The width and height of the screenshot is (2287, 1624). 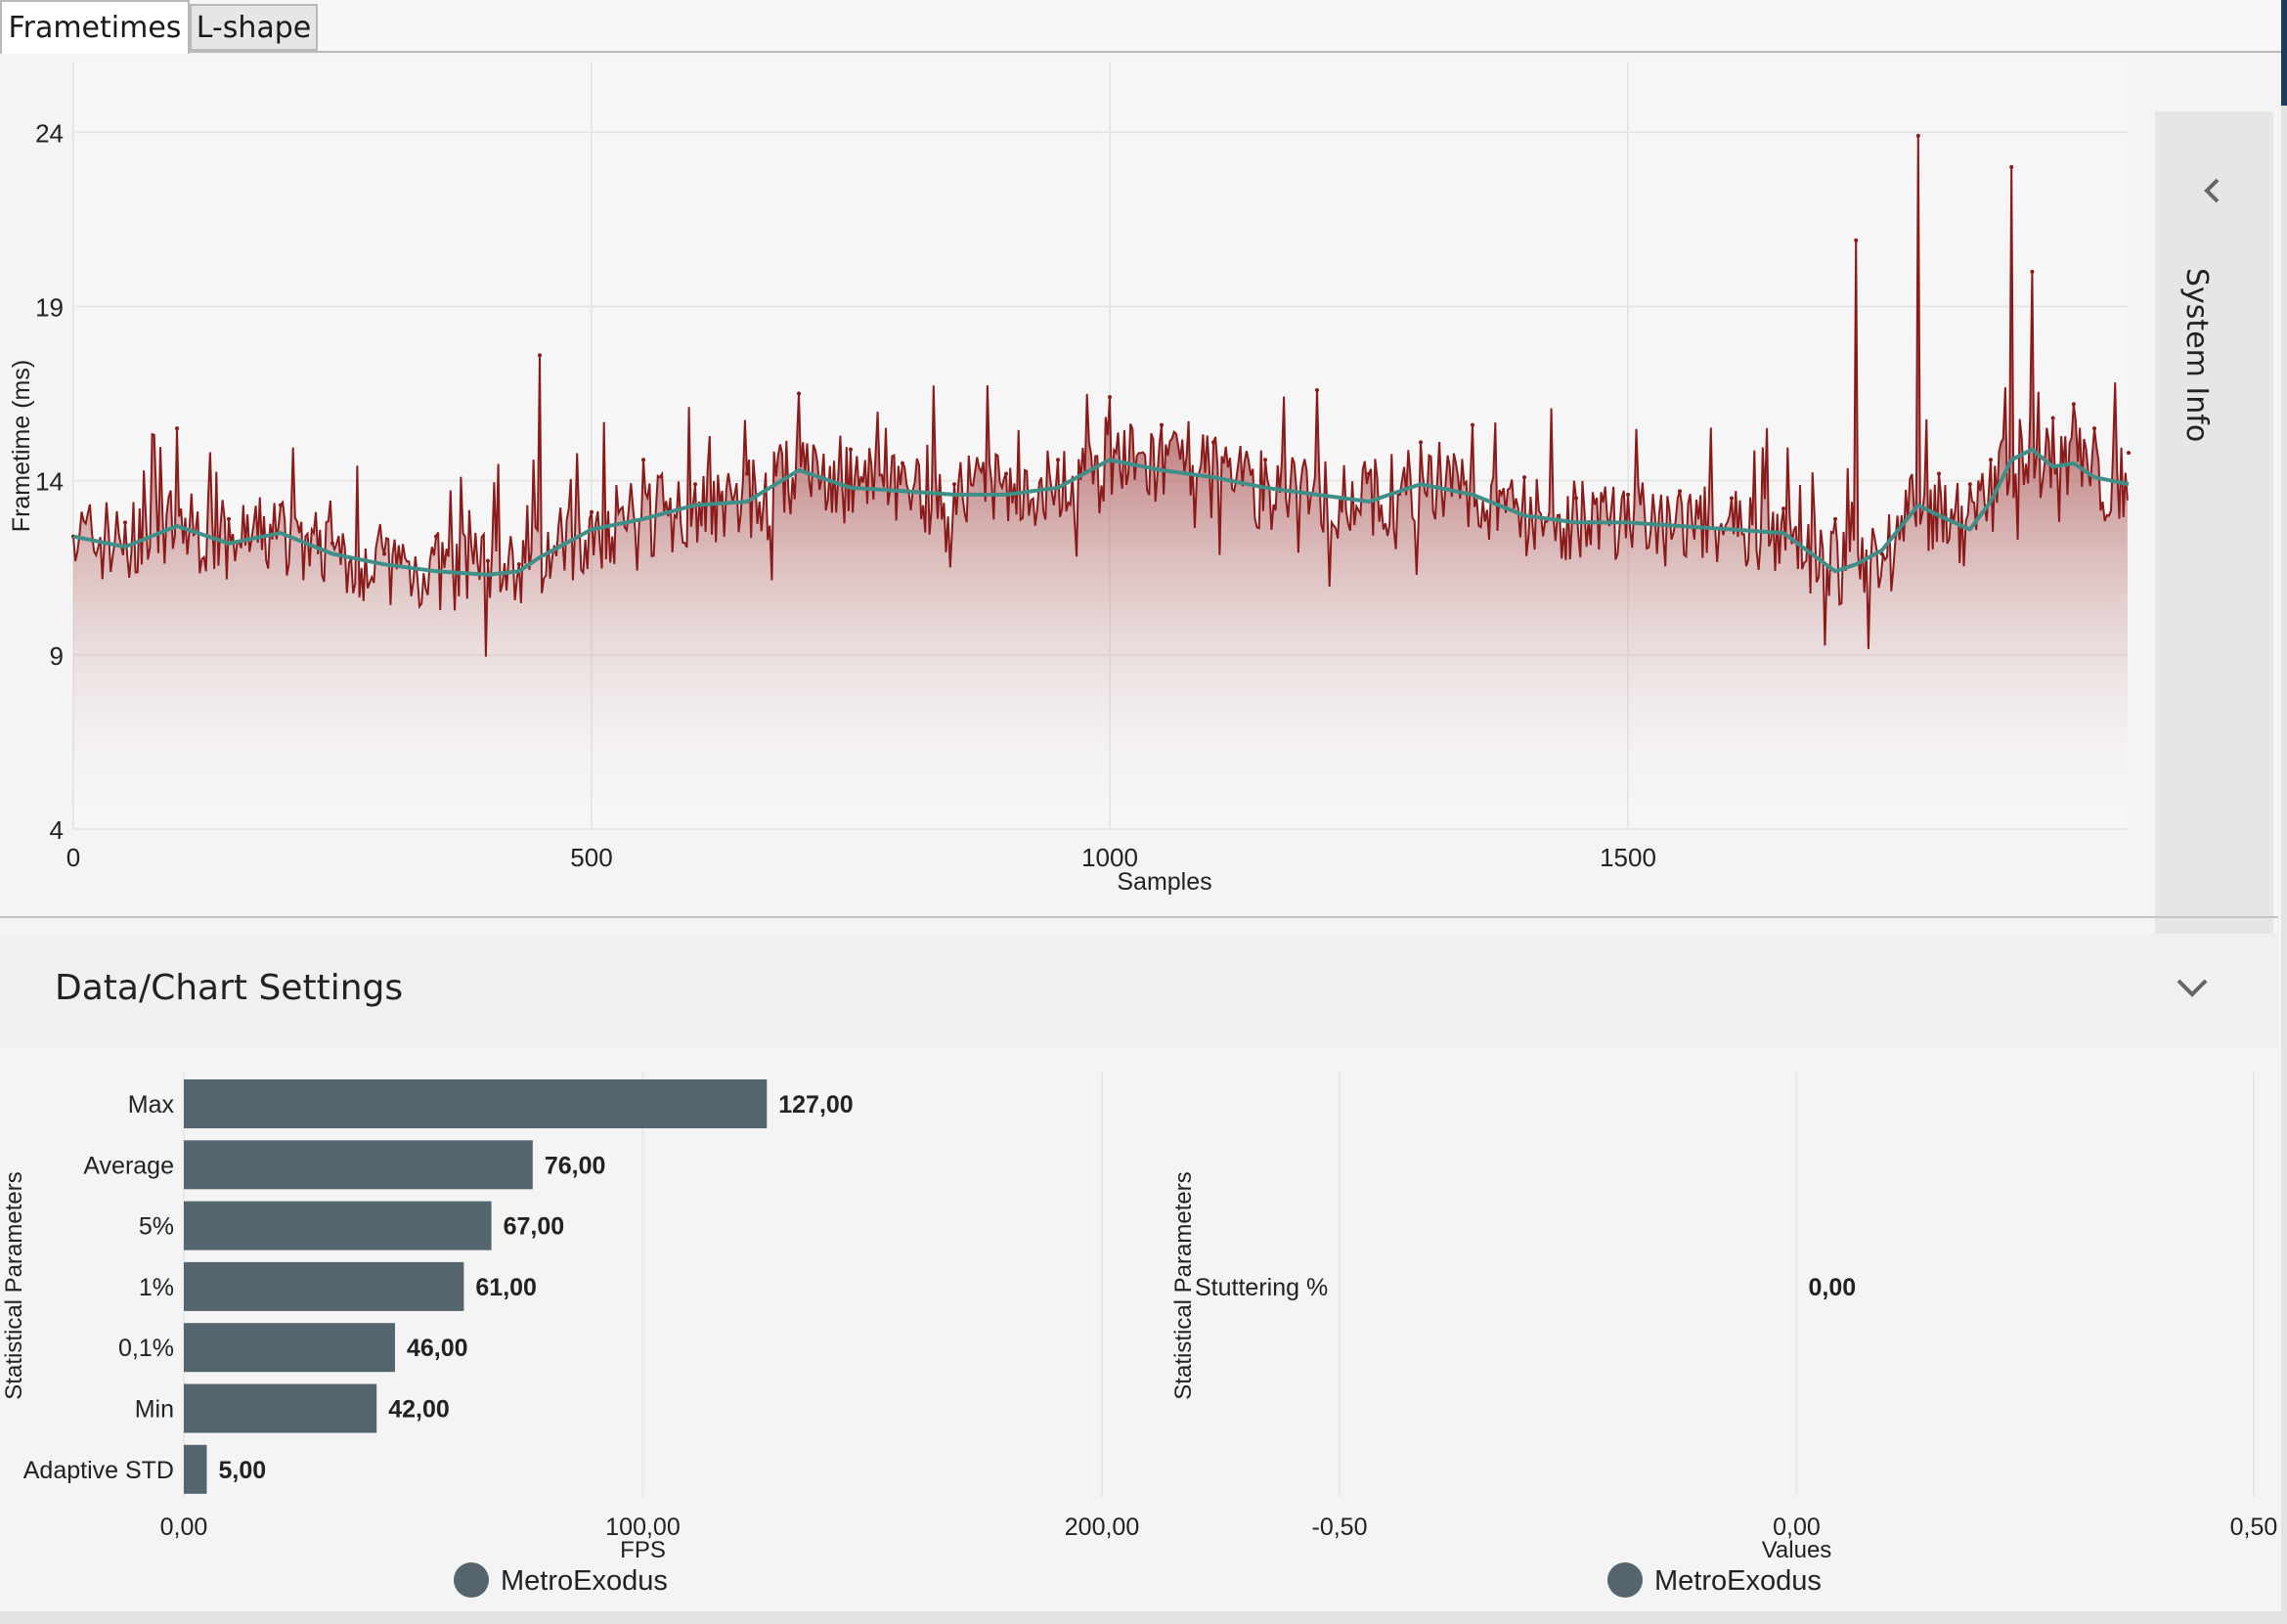 I want to click on bar-value-label: 76,00, so click(x=575, y=1165).